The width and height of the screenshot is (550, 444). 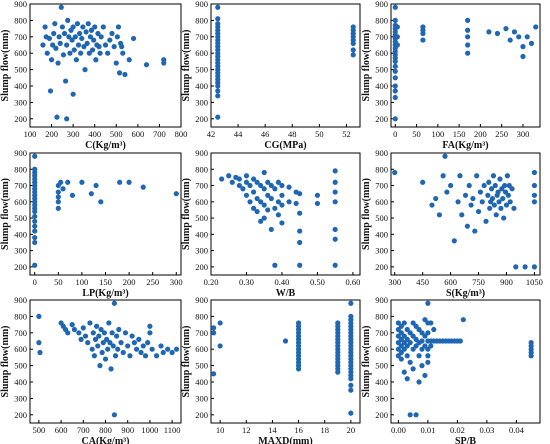 What do you see at coordinates (265, 134) in the screenshot?
I see `x-tick-label: 46` at bounding box center [265, 134].